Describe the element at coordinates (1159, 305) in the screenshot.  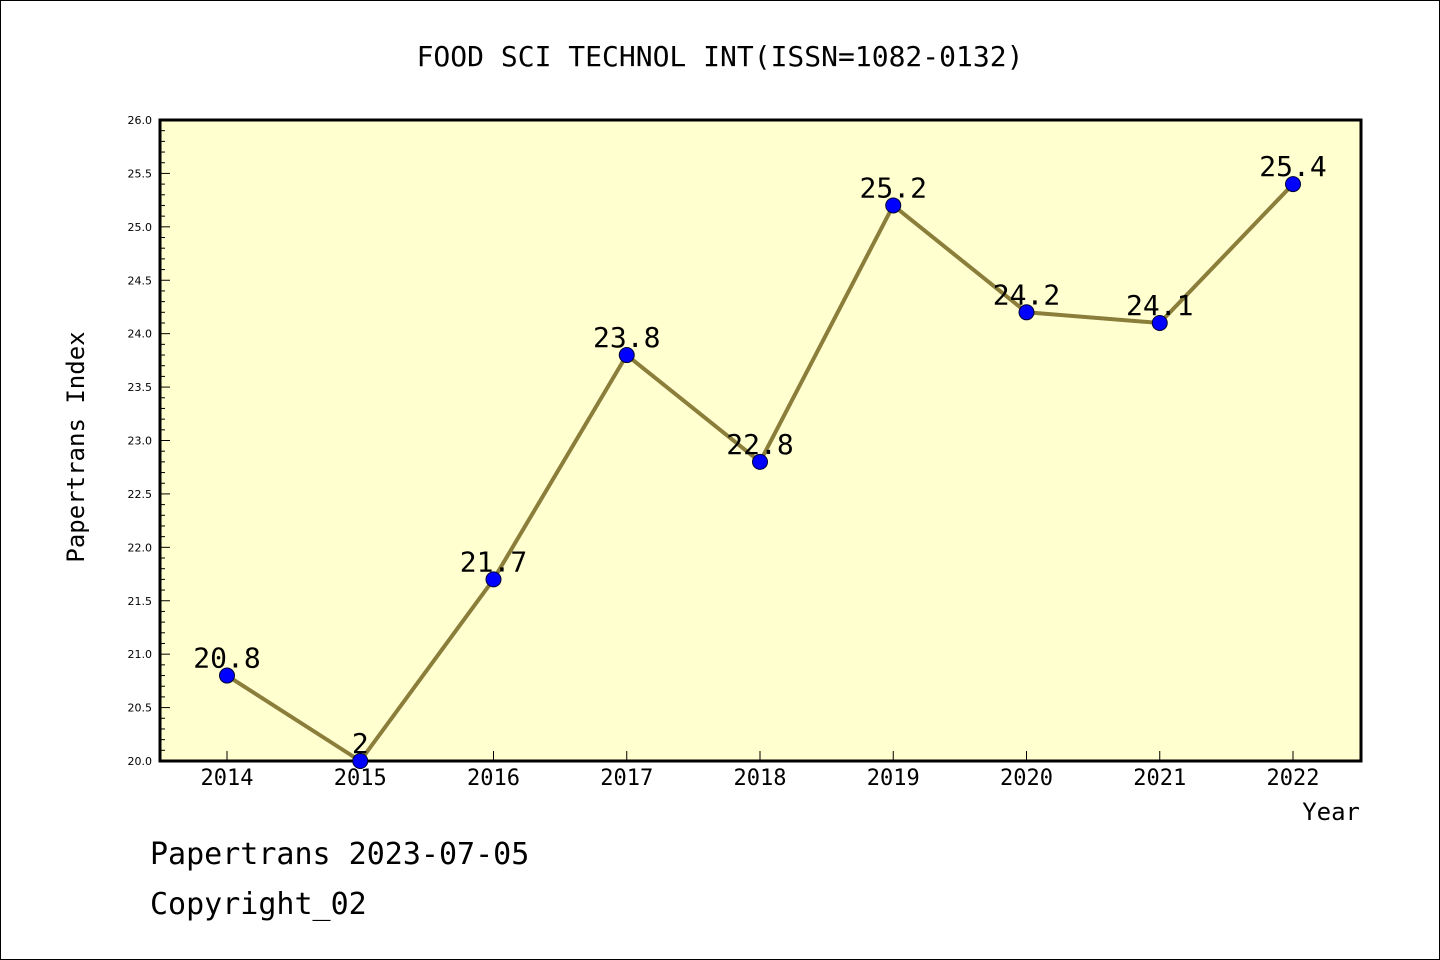
I see `data-label: 24.1` at that location.